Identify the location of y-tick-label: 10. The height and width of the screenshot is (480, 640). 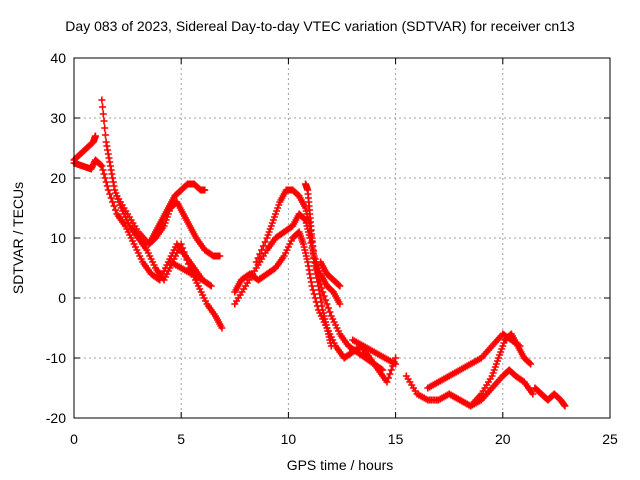
(58, 238).